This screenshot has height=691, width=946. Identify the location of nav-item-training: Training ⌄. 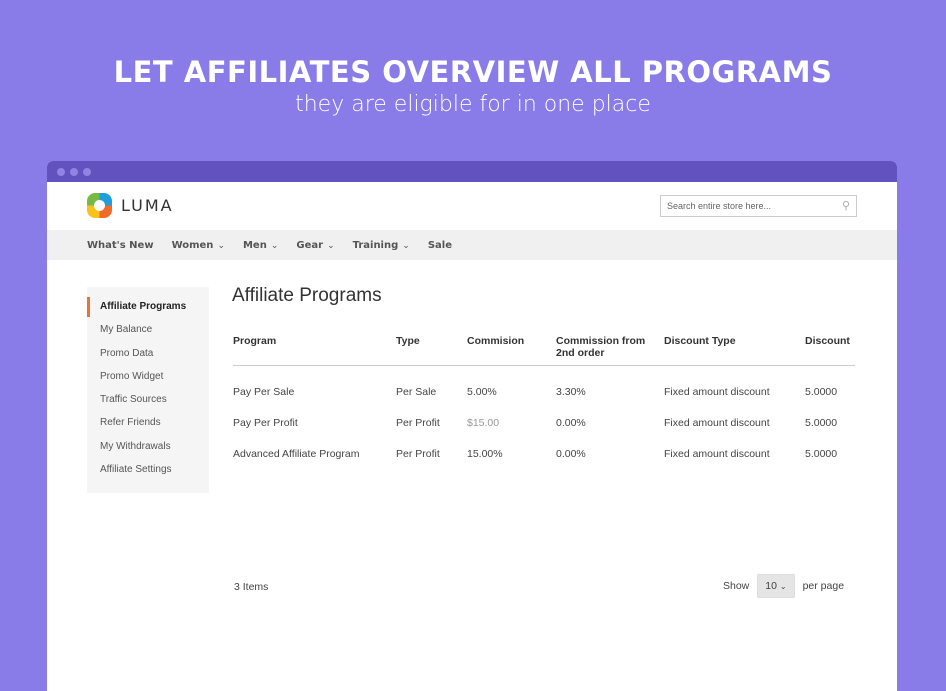
(381, 245).